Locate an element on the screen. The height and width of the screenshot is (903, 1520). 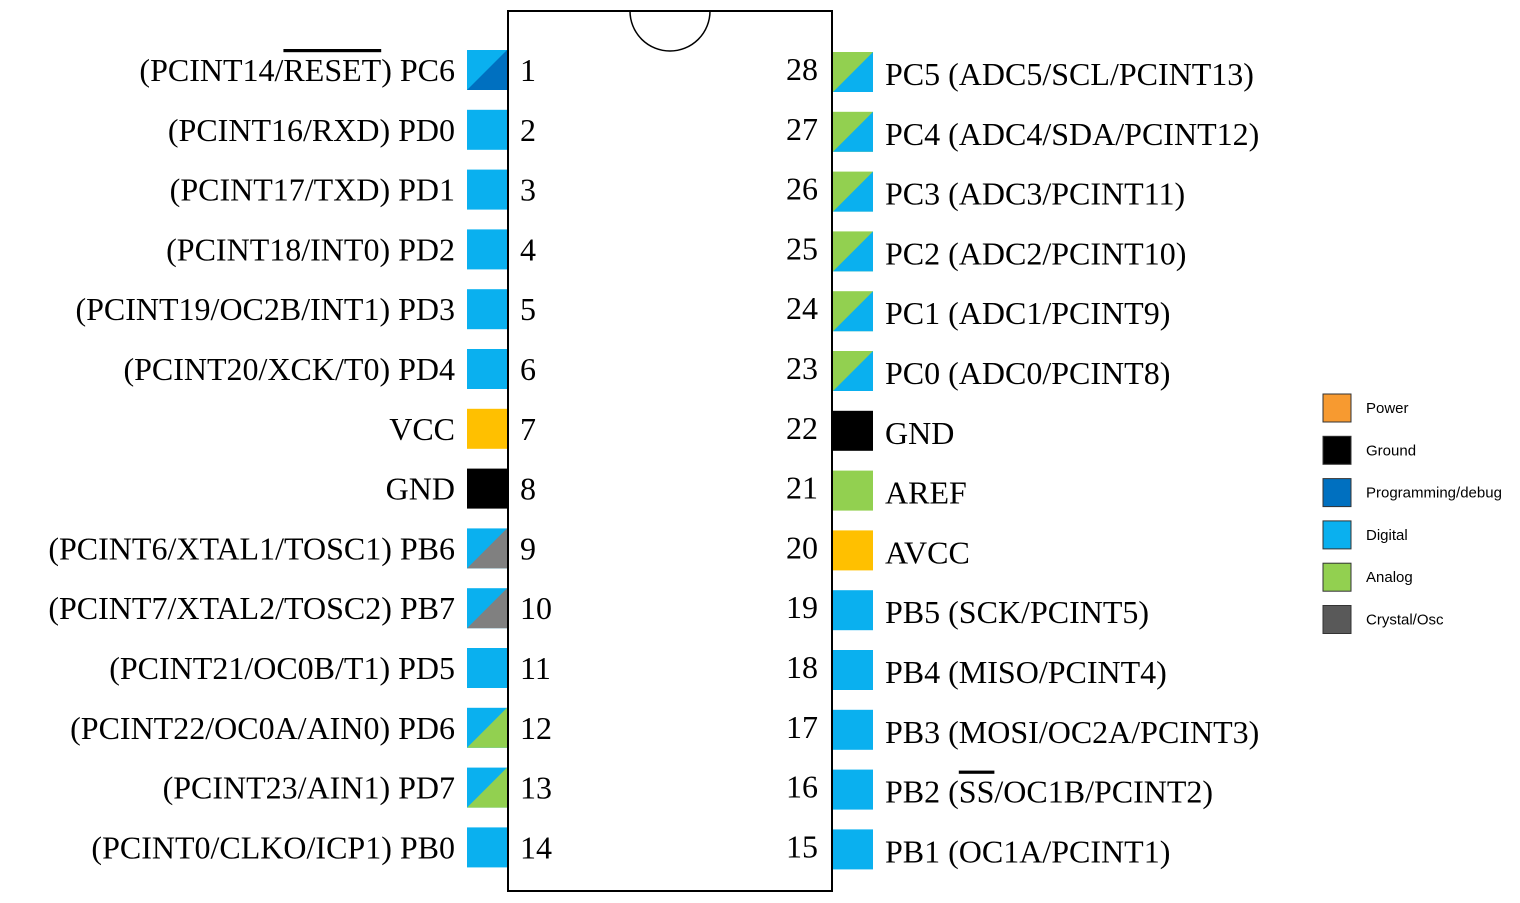
pin-number: 10 is located at coordinates (536, 608).